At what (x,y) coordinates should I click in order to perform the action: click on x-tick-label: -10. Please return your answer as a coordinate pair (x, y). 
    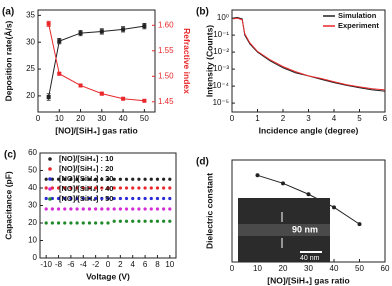
    Looking at the image, I should click on (46, 264).